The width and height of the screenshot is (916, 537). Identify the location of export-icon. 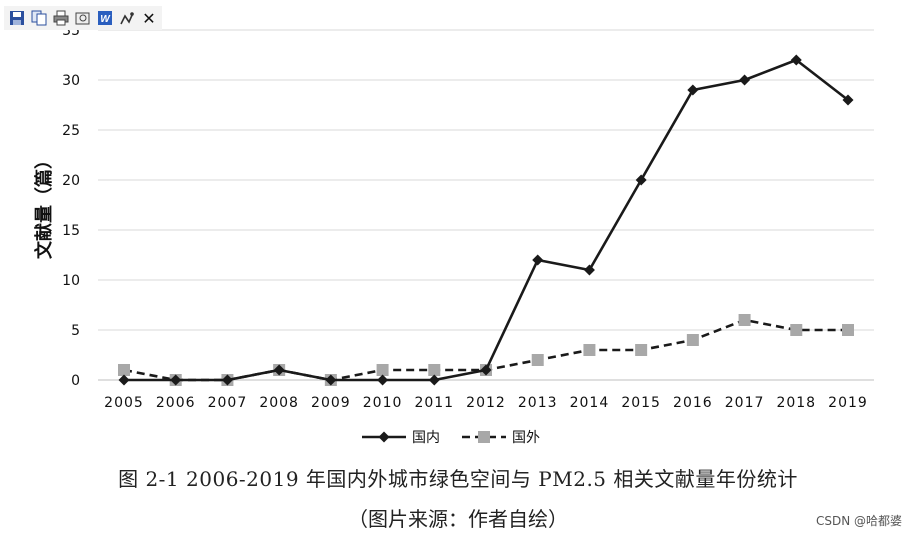
(83, 18).